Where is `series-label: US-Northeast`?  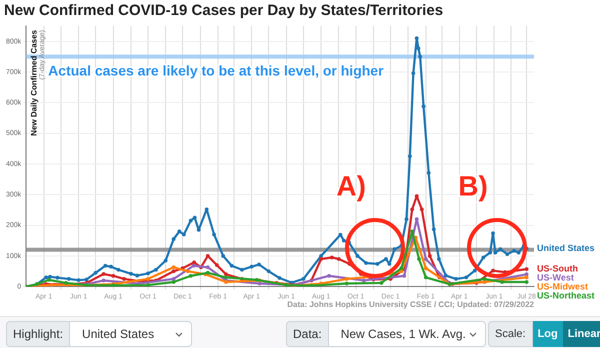 series-label: US-Northeast is located at coordinates (566, 295).